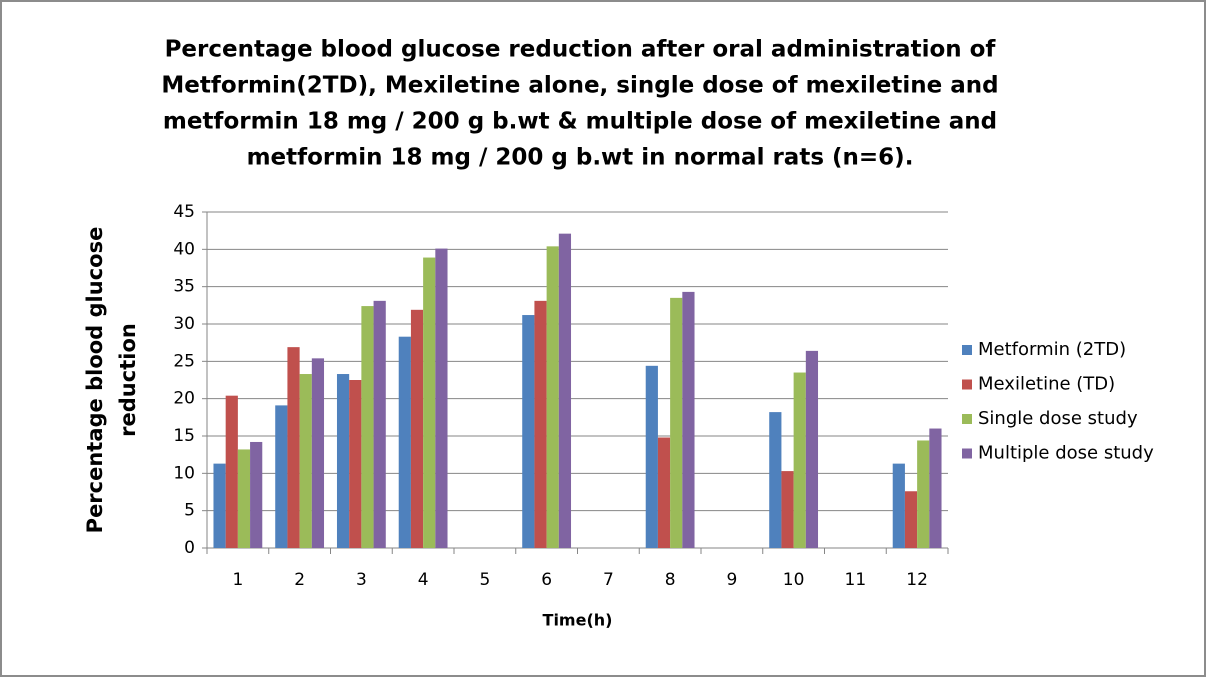 The height and width of the screenshot is (678, 1207). I want to click on x-tick-label: 9, so click(731, 580).